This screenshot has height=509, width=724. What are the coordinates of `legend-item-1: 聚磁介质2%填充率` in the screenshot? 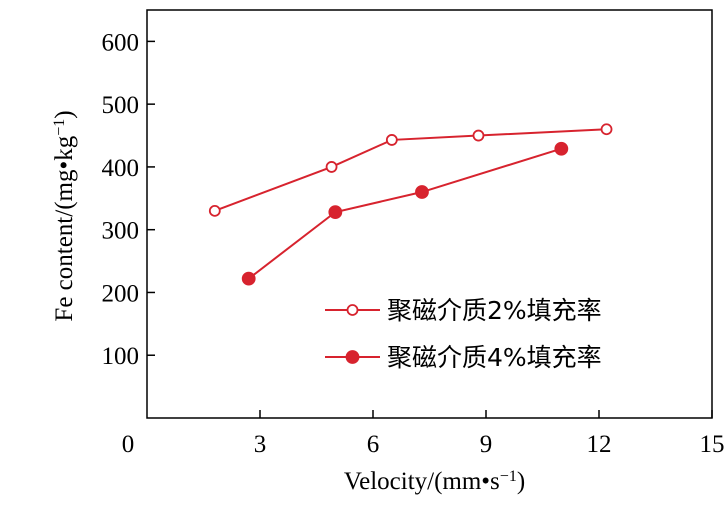 It's located at (463, 310).